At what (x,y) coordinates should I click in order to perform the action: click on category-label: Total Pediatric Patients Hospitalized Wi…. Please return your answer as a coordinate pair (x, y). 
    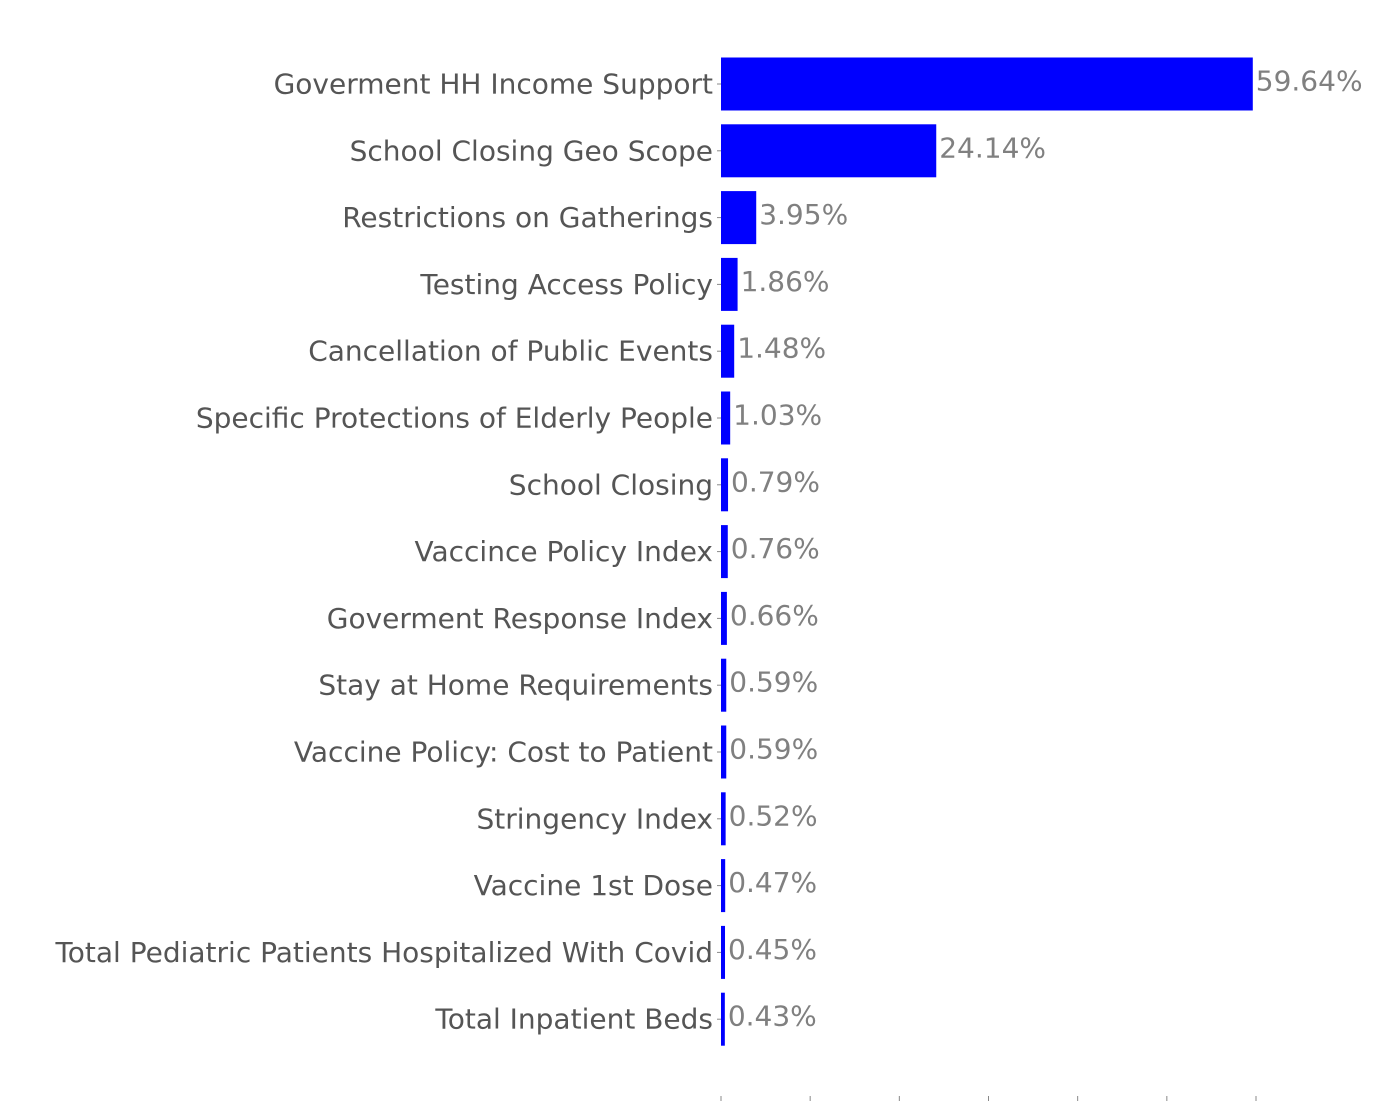
    Looking at the image, I should click on (383, 952).